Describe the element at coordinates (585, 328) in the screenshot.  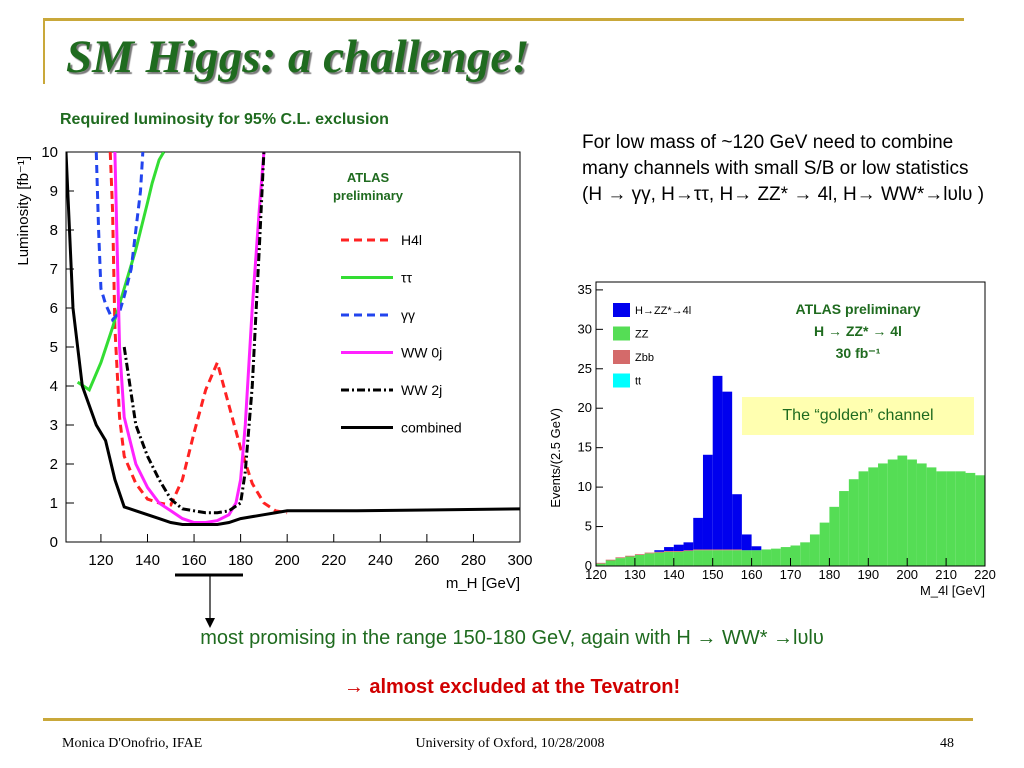
I see `hist-y-tick-label: 30` at that location.